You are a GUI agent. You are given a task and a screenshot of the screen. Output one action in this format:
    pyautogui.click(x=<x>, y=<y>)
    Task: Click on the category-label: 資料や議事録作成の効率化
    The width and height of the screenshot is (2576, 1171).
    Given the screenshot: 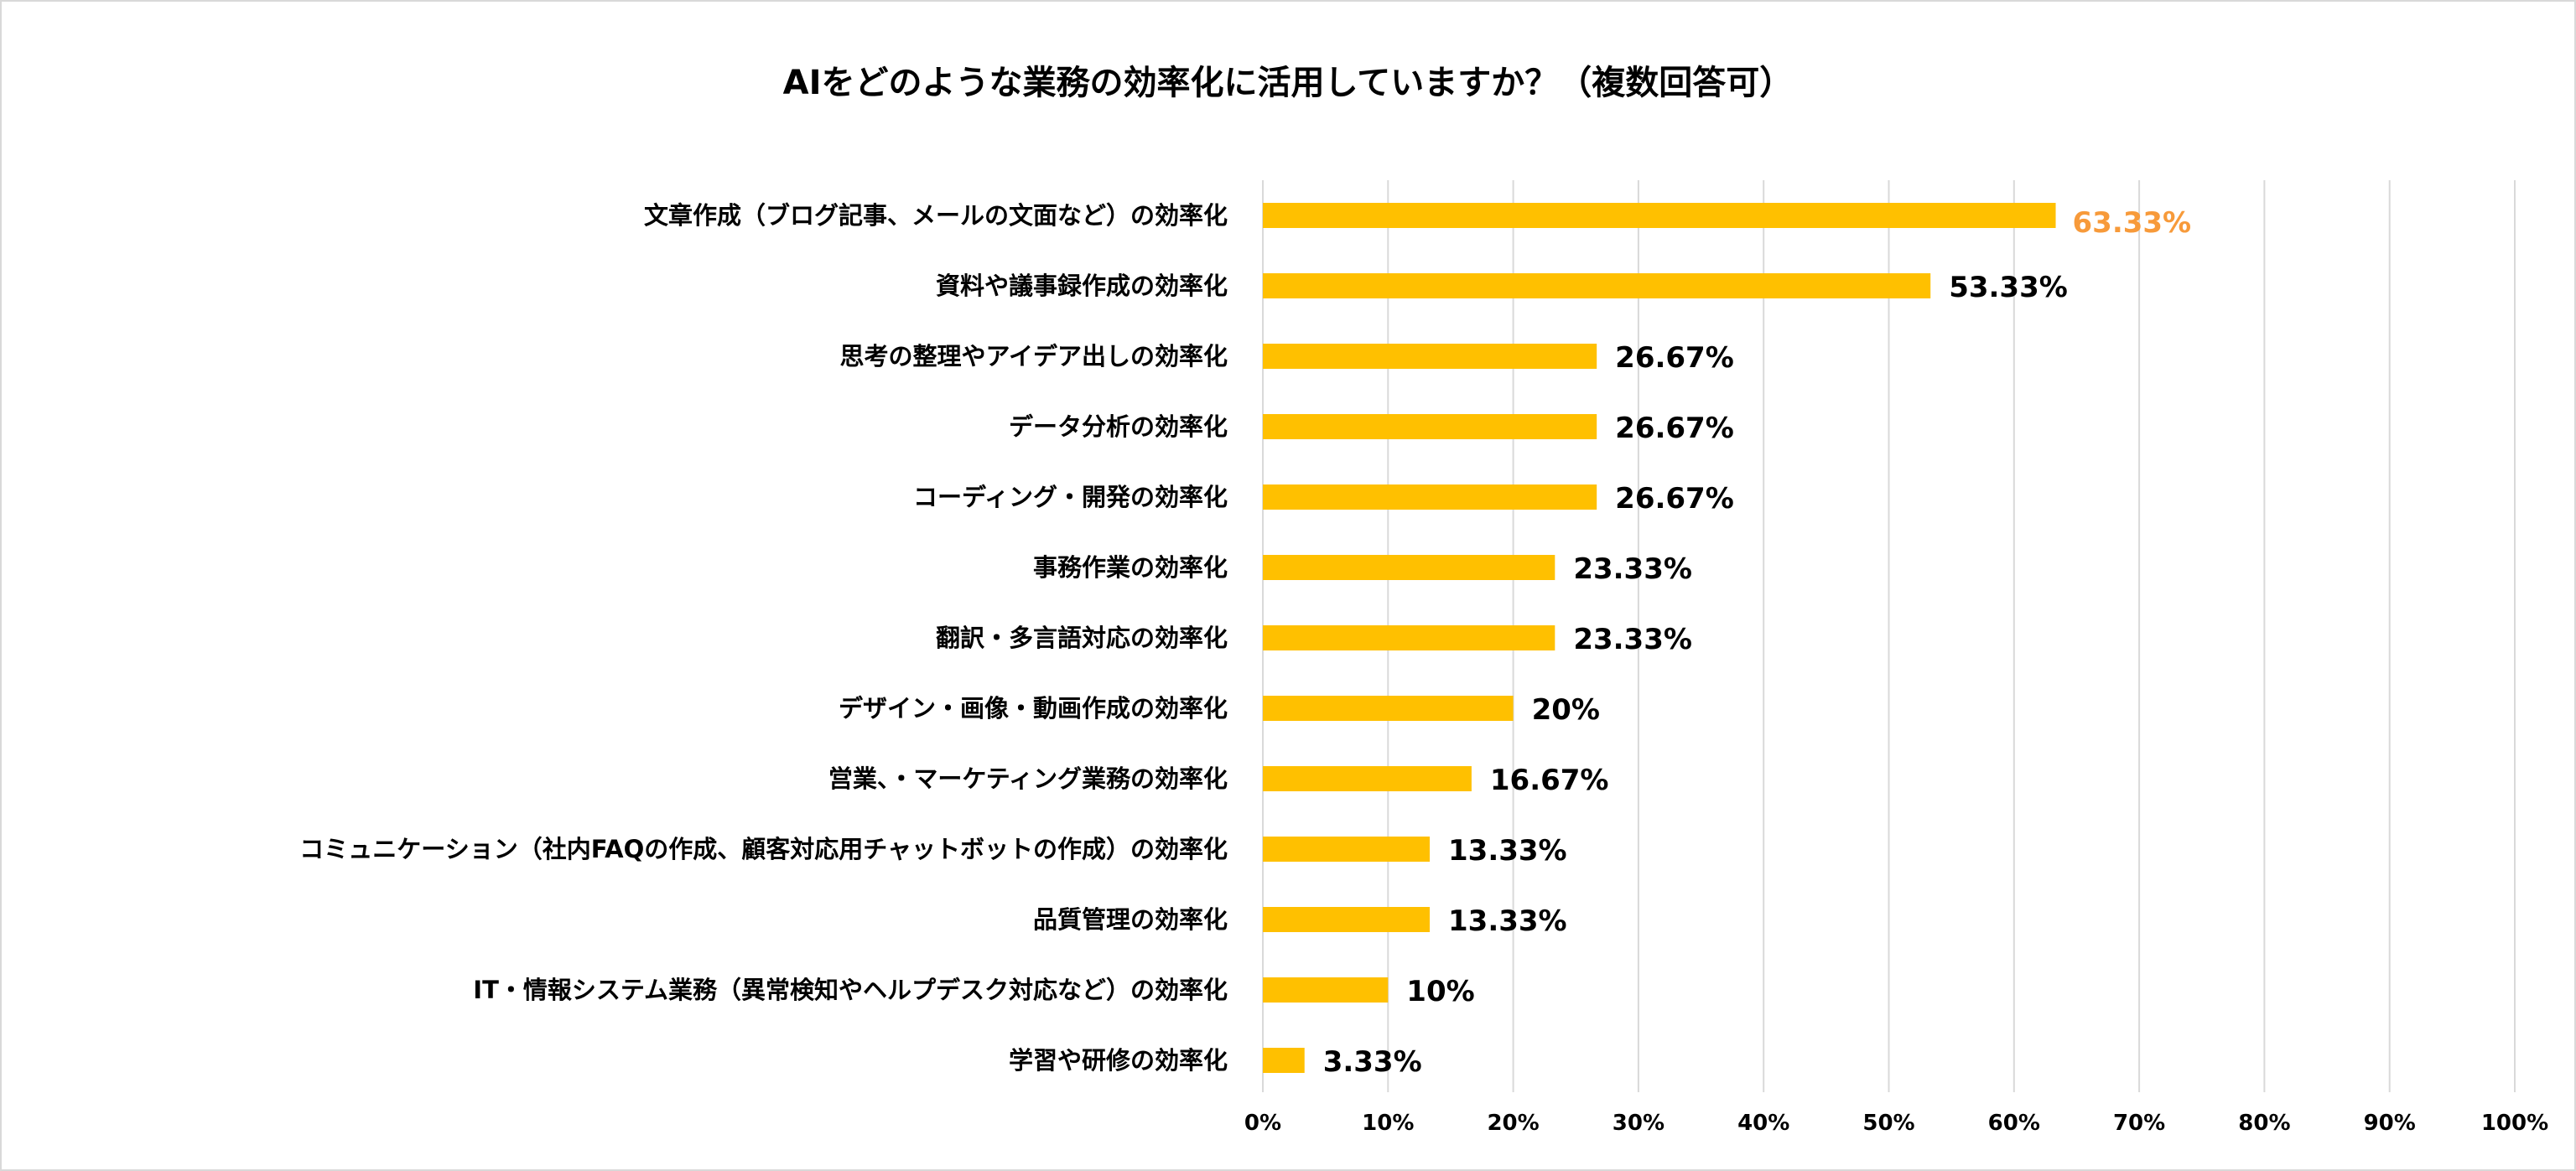 What is the action you would take?
    pyautogui.click(x=1082, y=286)
    